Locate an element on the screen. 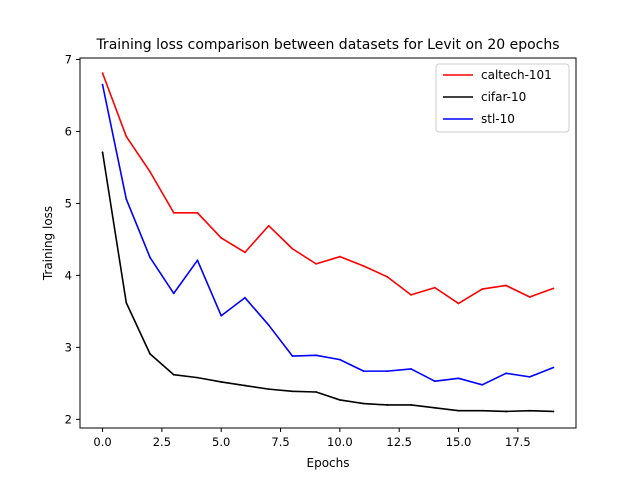  legend: caltech-101 cifar-10 stl-10 is located at coordinates (502, 98).